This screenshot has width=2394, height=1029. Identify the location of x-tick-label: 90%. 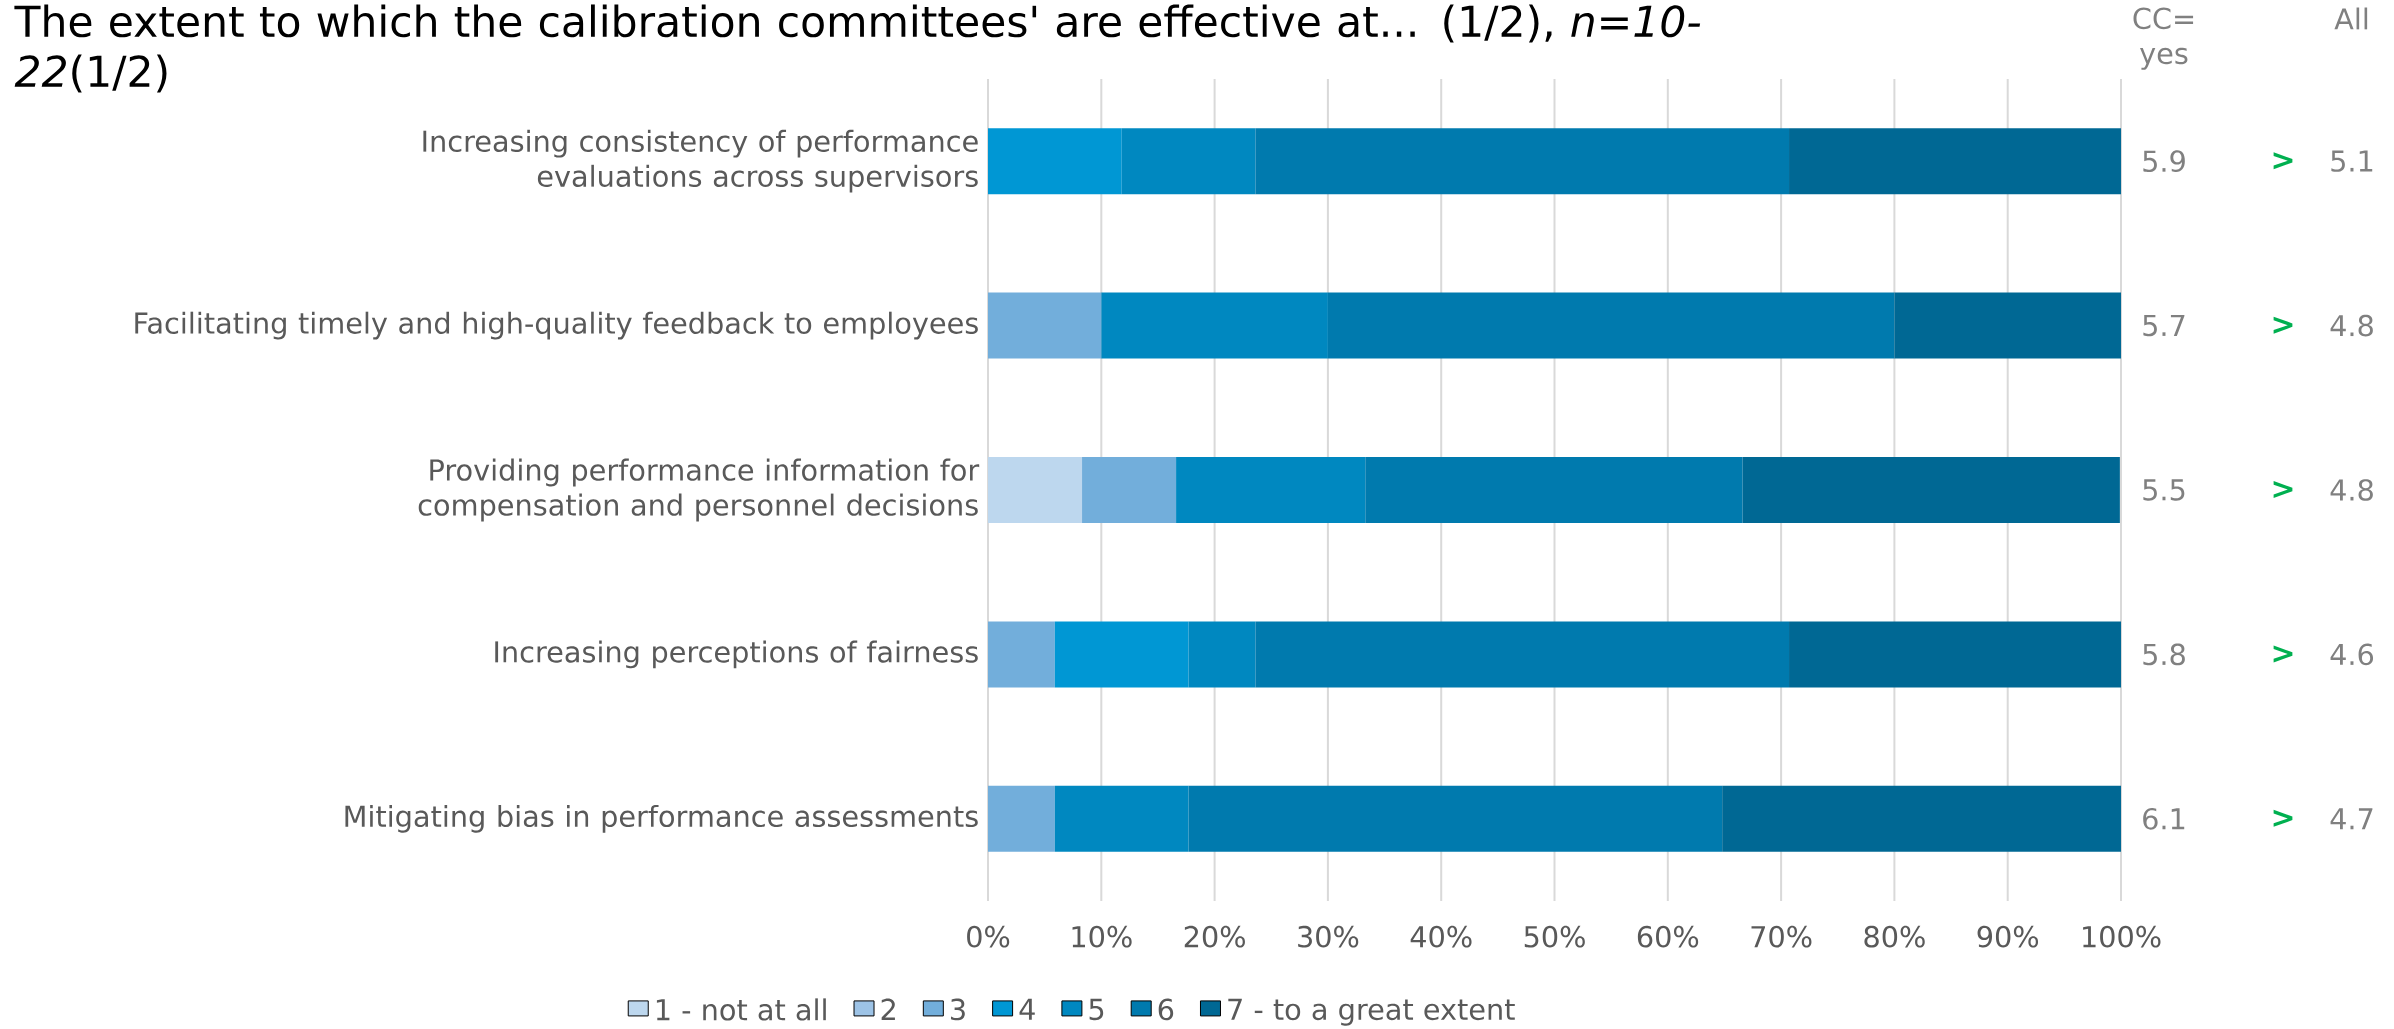
(2008, 936).